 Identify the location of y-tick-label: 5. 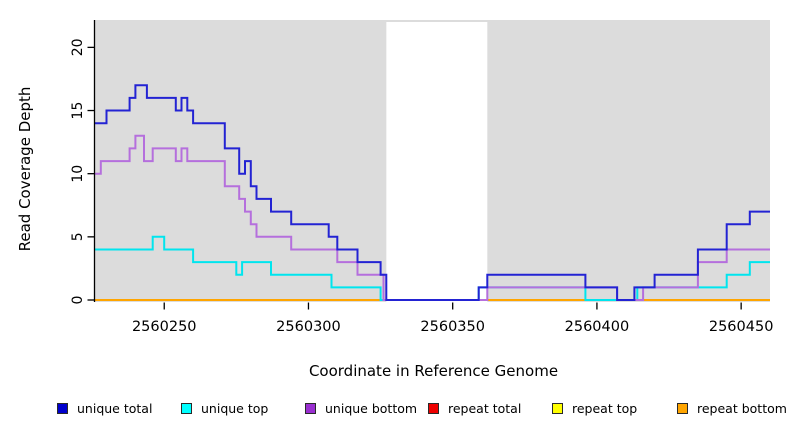
(78, 236).